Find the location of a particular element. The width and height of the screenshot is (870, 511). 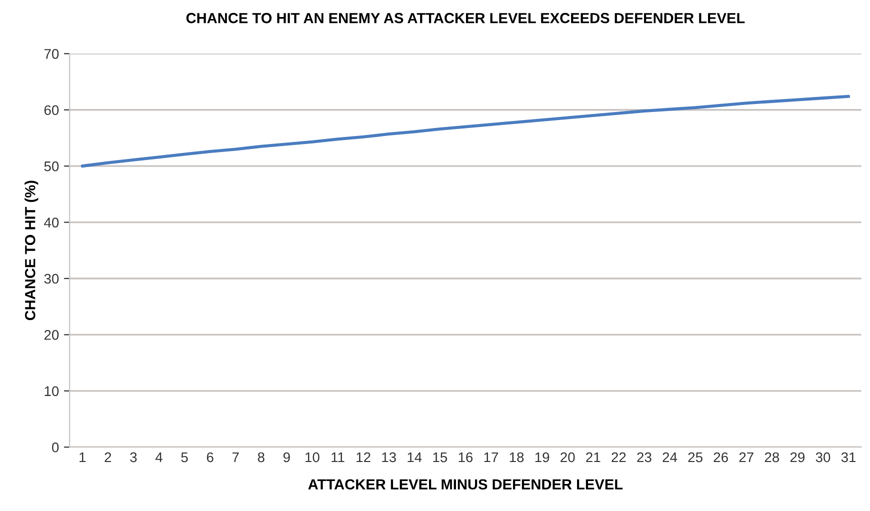

x-tick-label: 22 is located at coordinates (619, 457).